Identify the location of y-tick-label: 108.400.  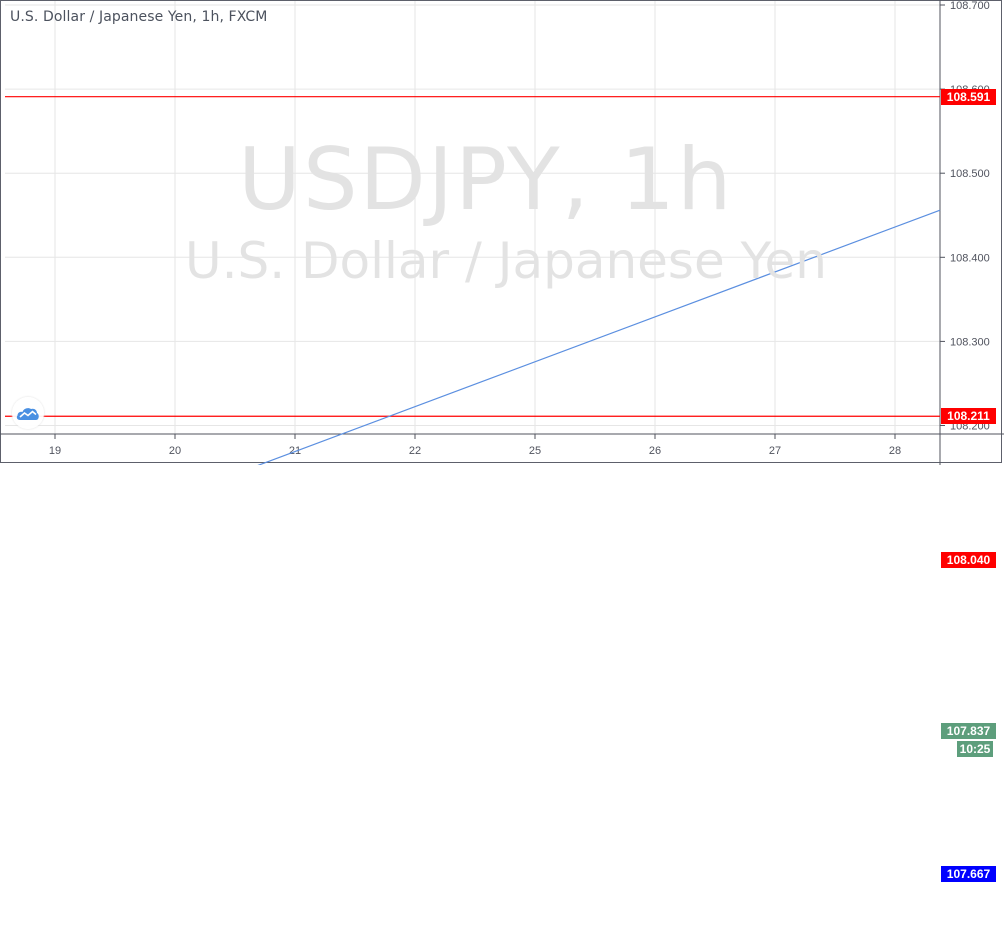
(970, 258).